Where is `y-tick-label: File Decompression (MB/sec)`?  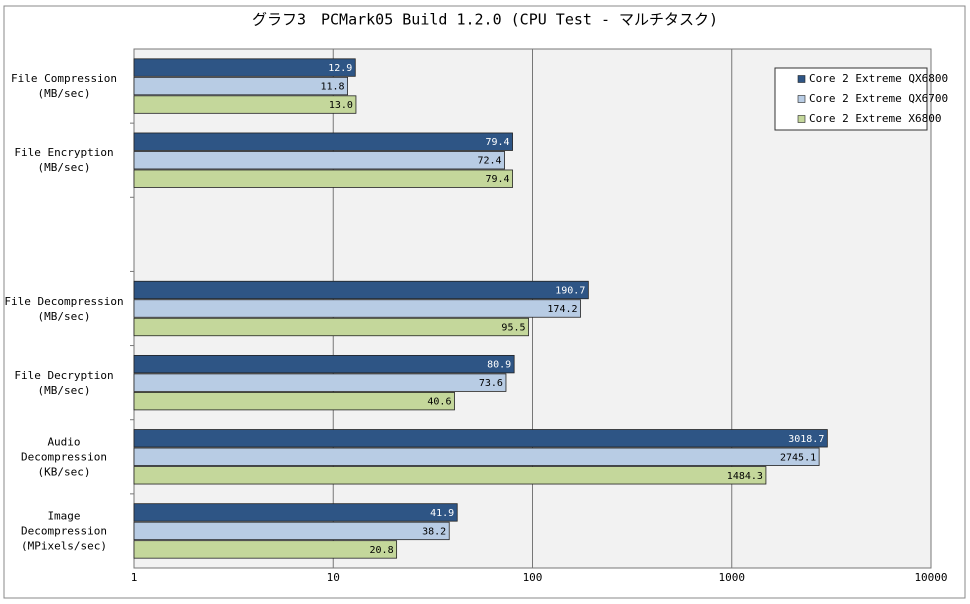 y-tick-label: File Decompression (MB/sec) is located at coordinates (64, 308).